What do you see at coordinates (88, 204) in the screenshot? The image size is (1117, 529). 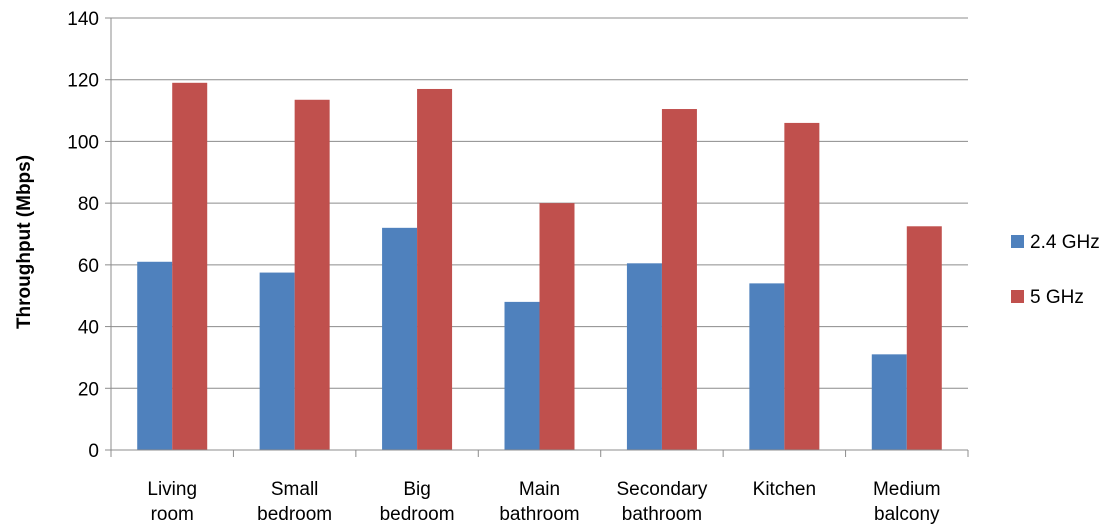 I see `y-tick-label: 80` at bounding box center [88, 204].